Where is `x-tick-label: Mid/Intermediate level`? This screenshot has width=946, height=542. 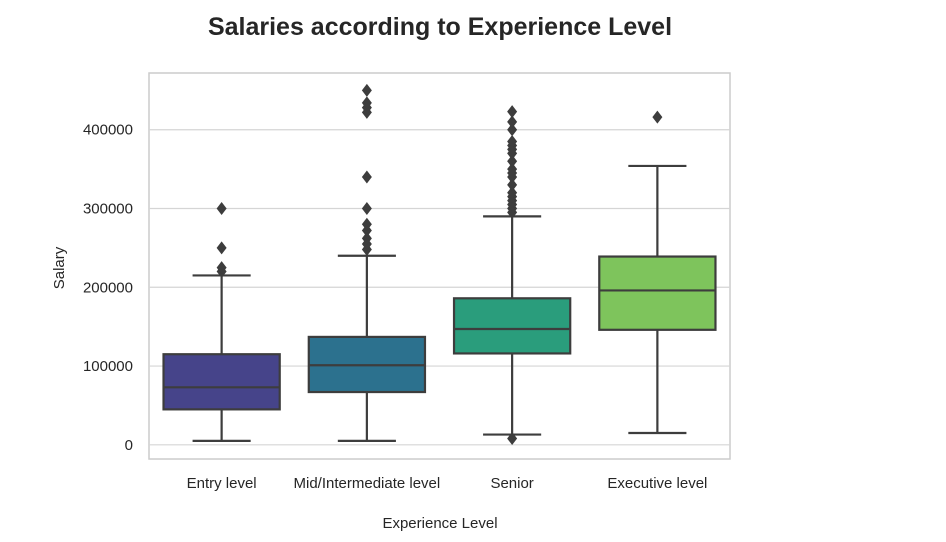
x-tick-label: Mid/Intermediate level is located at coordinates (367, 483).